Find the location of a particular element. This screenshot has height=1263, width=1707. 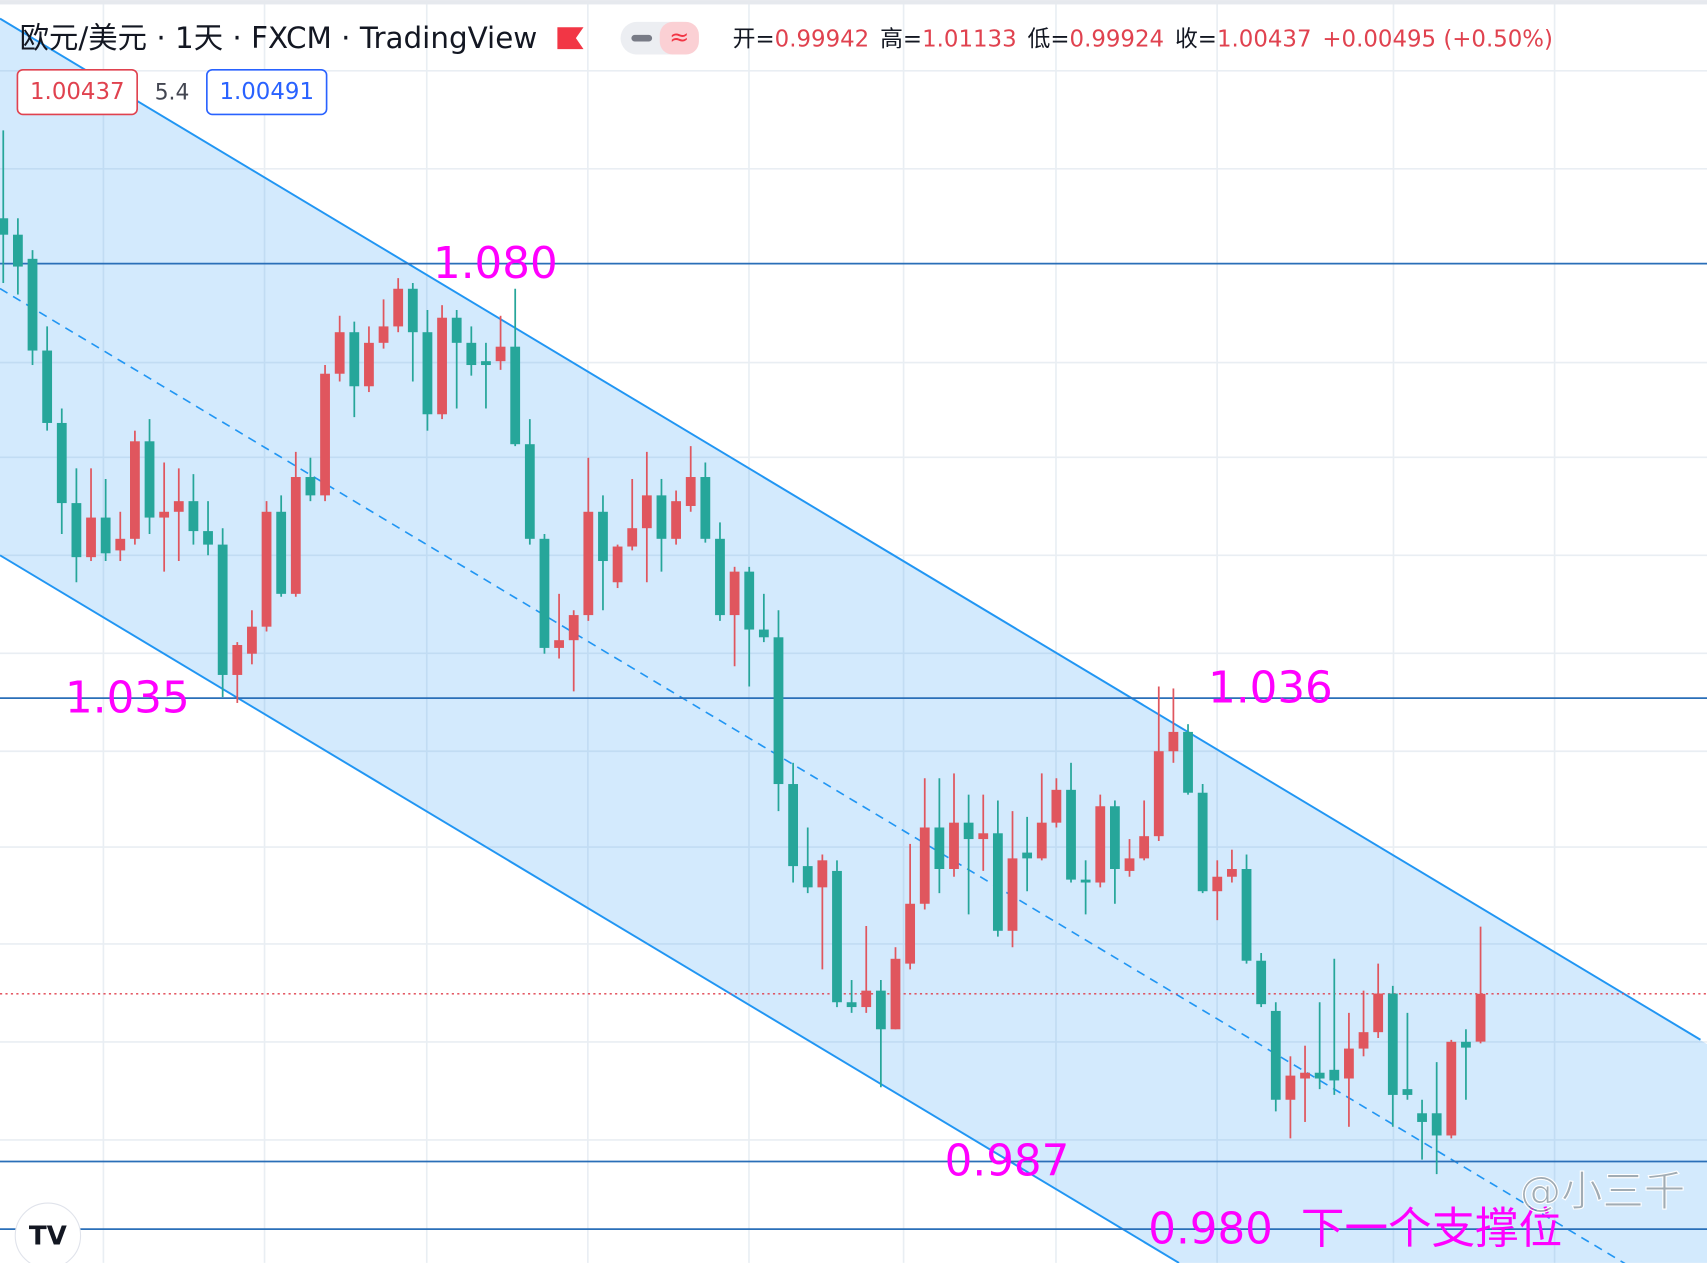

ask-badge is located at coordinates (267, 92).